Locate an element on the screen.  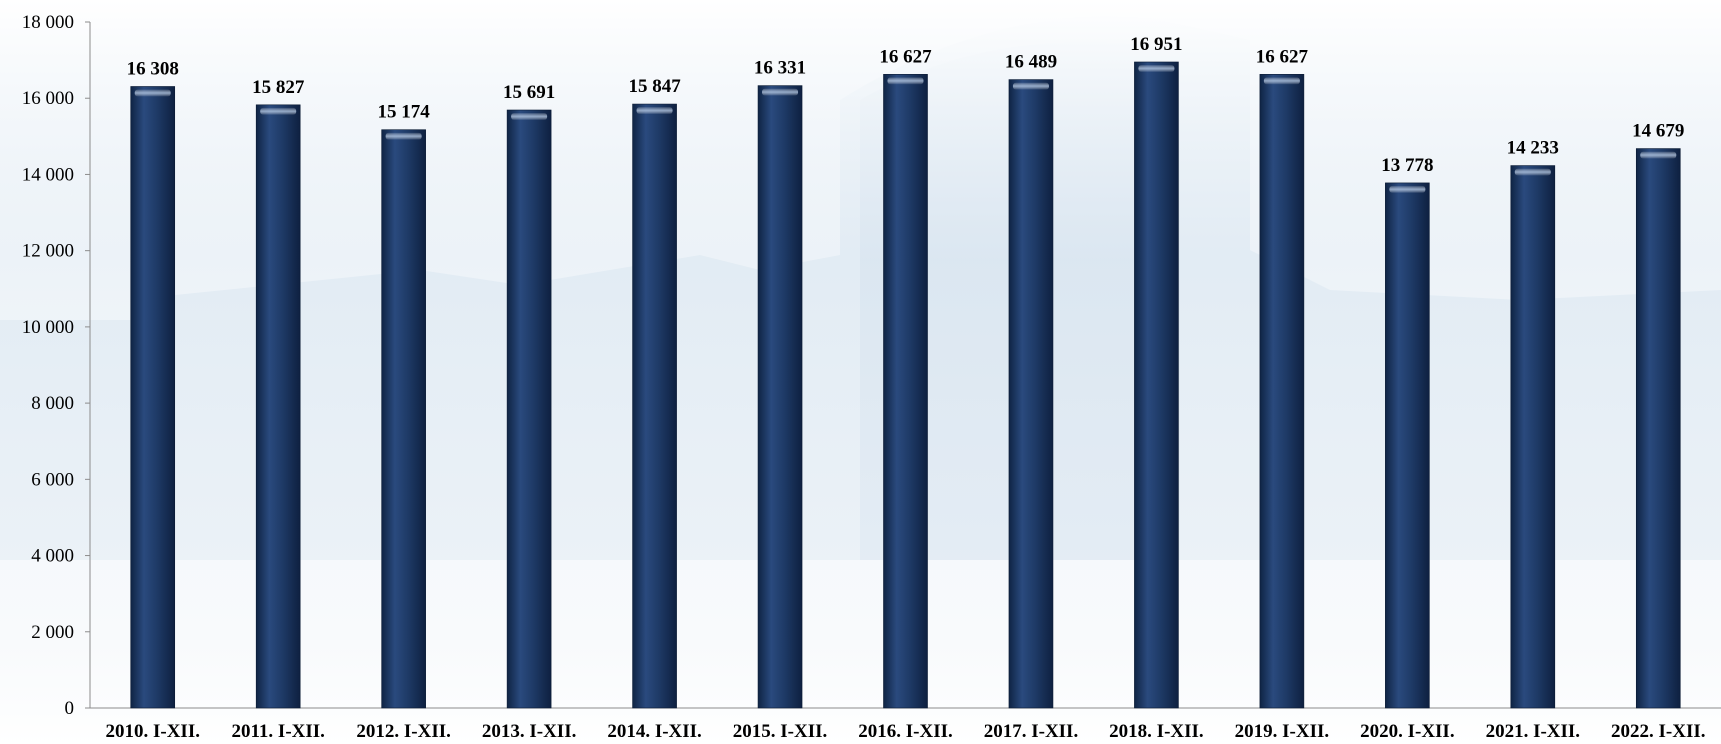
x-tick-label: 2018. I-XII. is located at coordinates (1156, 731).